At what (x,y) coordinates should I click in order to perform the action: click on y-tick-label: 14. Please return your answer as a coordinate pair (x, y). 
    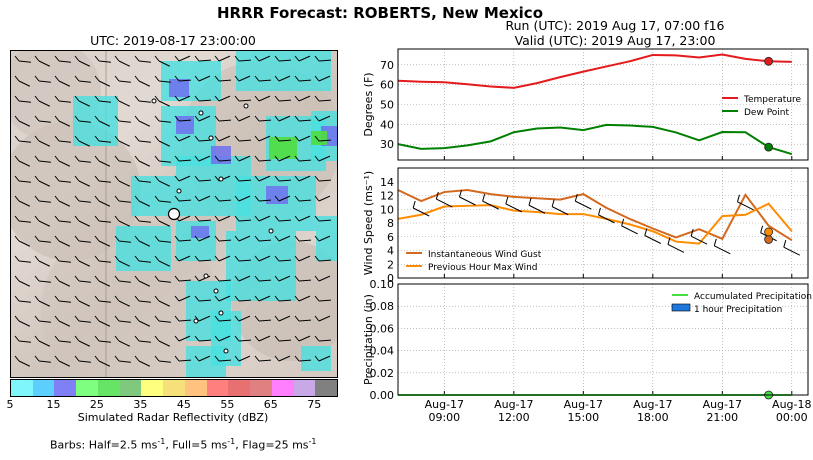
    Looking at the image, I should click on (387, 182).